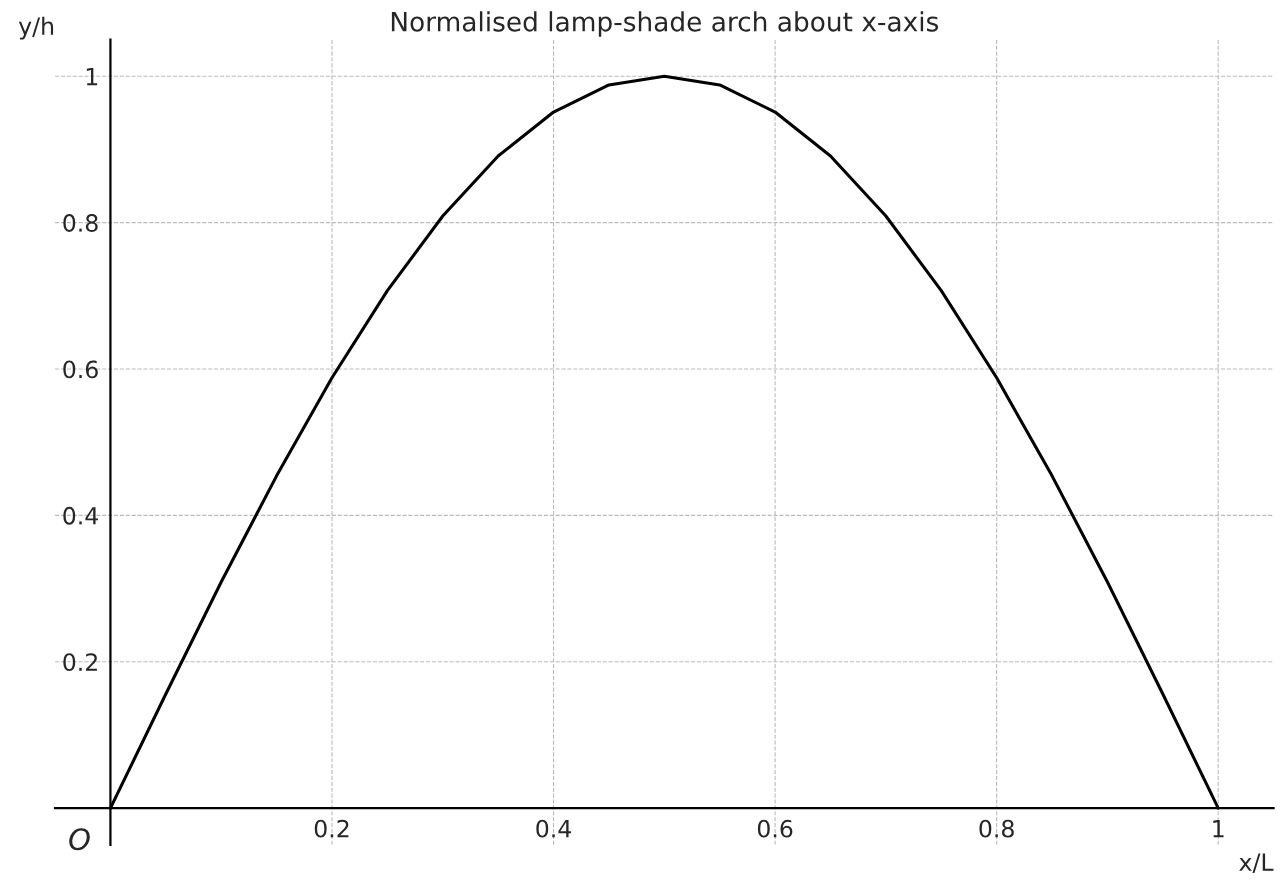 Image resolution: width=1280 pixels, height=880 pixels. I want to click on x-tick-label: 0.4, so click(553, 828).